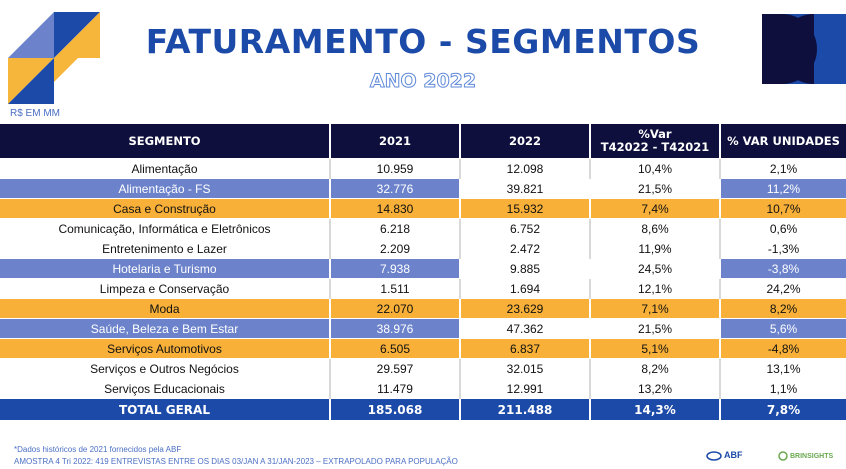 The width and height of the screenshot is (846, 469). Describe the element at coordinates (165, 288) in the screenshot. I see `segment-cell: Limpeza e Conservação` at that location.